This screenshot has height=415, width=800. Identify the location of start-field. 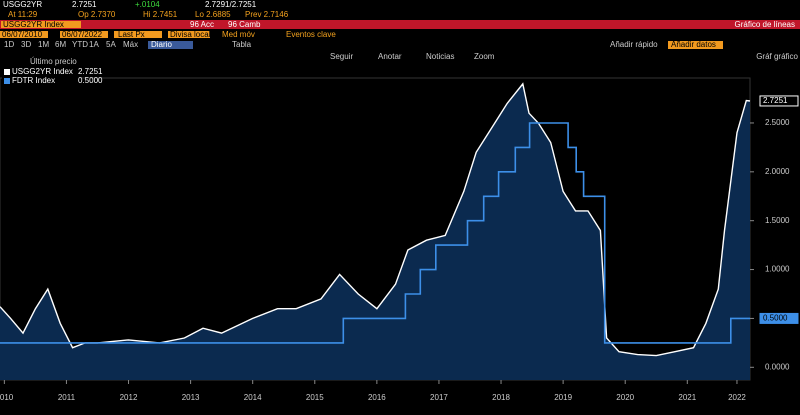
(24, 34).